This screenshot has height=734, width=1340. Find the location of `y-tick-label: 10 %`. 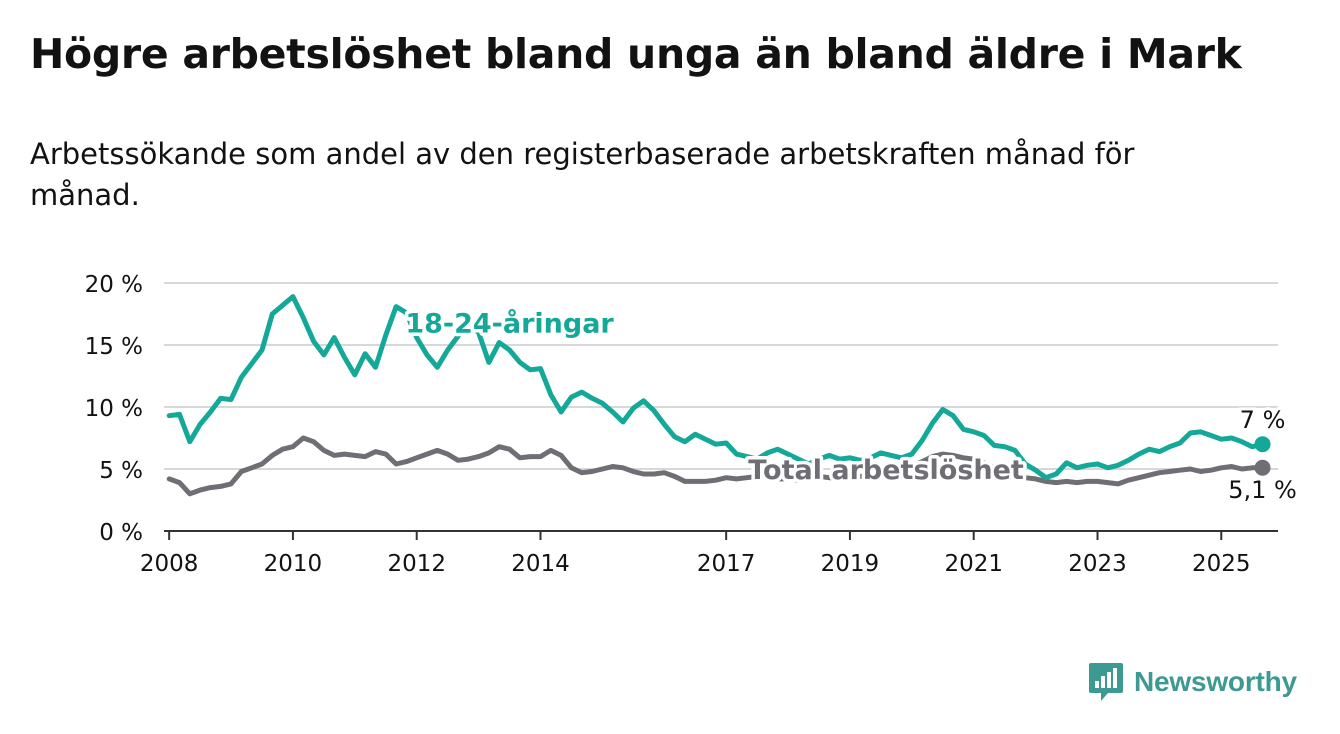

y-tick-label: 10 % is located at coordinates (114, 409).